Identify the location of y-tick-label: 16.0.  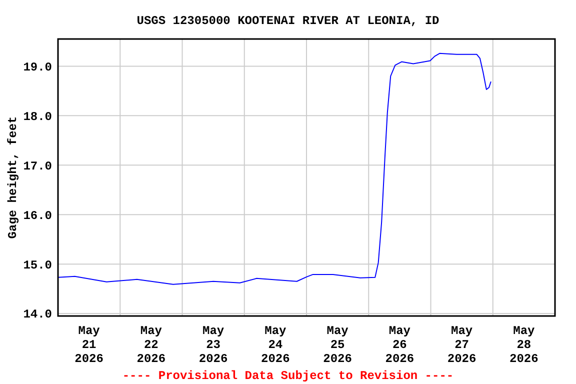
(37, 215).